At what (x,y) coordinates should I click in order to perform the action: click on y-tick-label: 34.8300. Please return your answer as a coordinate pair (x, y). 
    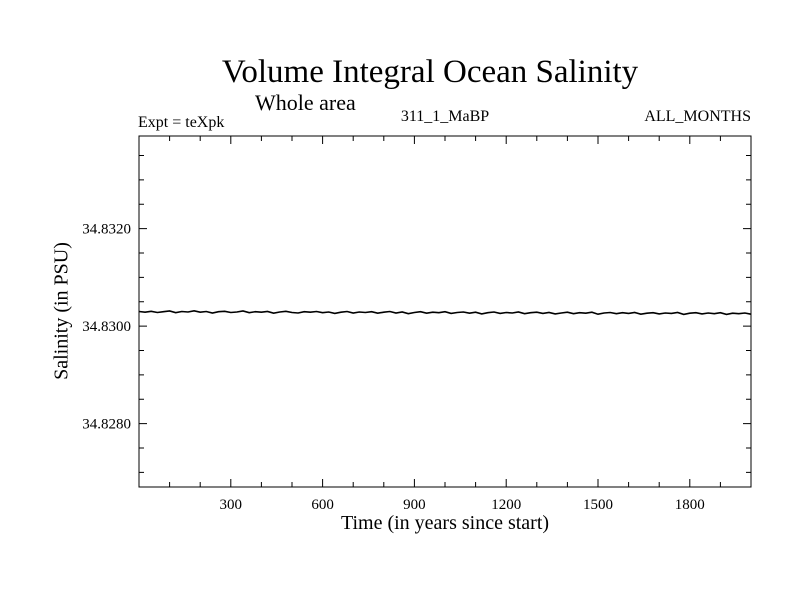
    Looking at the image, I should click on (106, 327).